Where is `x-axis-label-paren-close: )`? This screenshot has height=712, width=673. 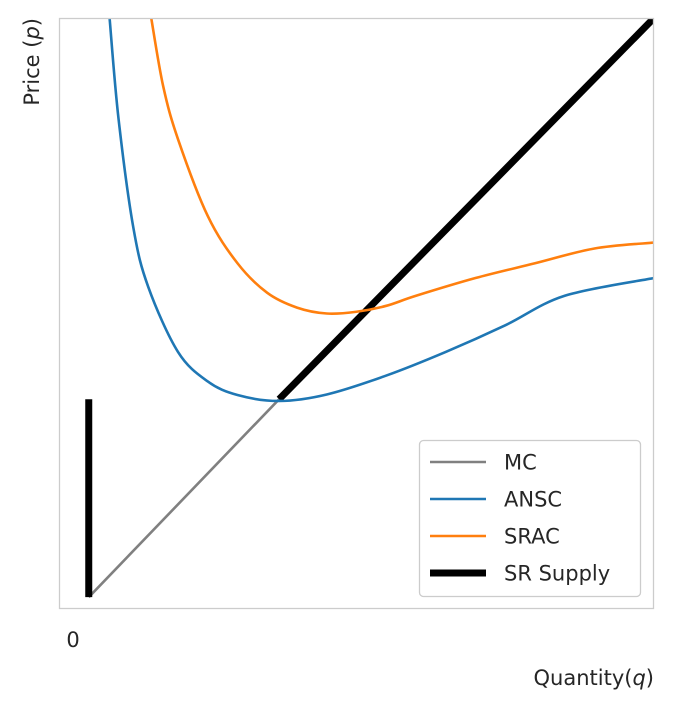
x-axis-label-paren-close: ) is located at coordinates (650, 678).